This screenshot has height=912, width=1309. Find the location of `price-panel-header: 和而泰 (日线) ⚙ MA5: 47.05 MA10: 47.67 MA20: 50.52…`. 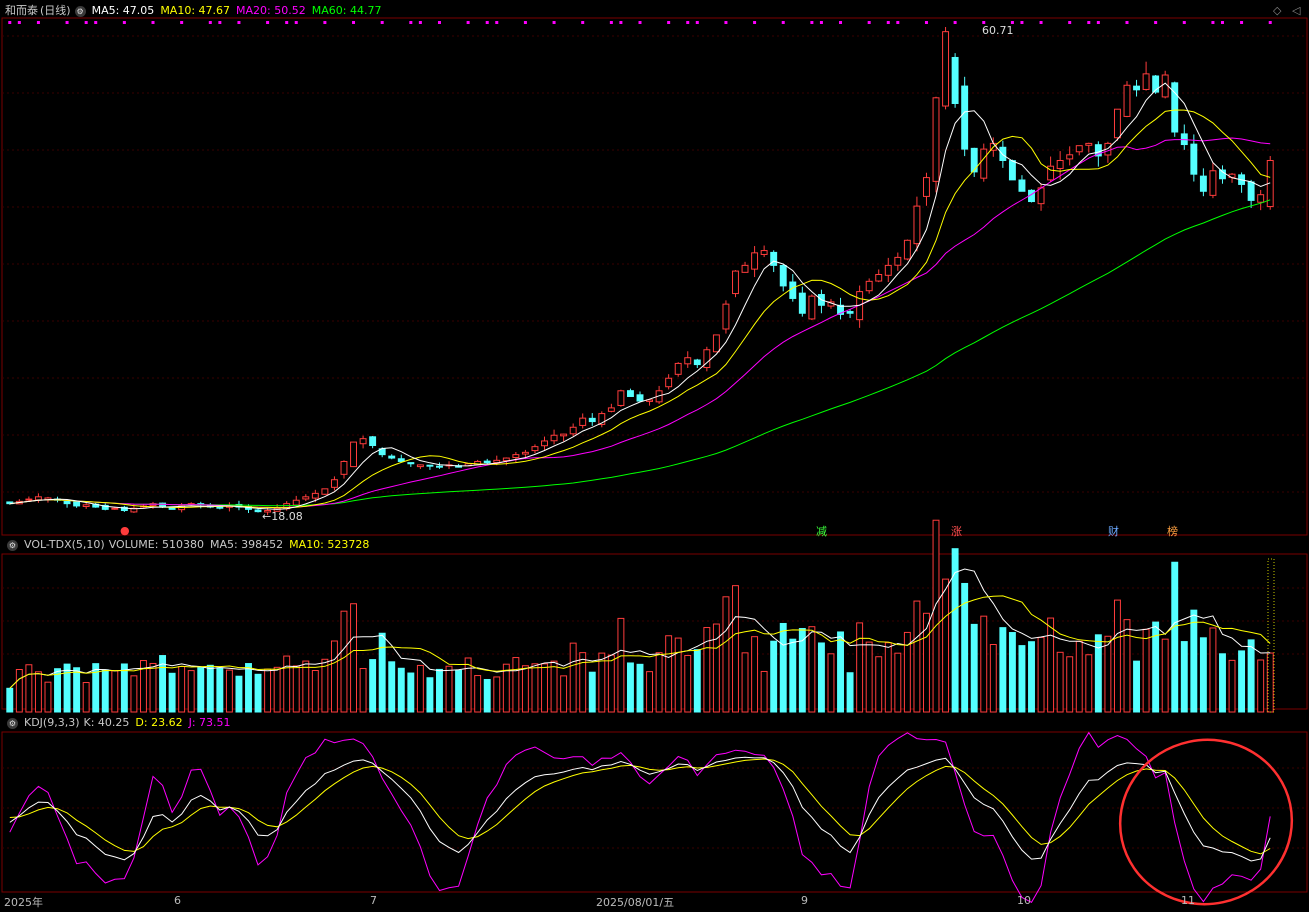

price-panel-header: 和而泰 (日线) ⚙ MA5: 47.05 MA10: 47.67 MA20: 50.52… is located at coordinates (196, 11).